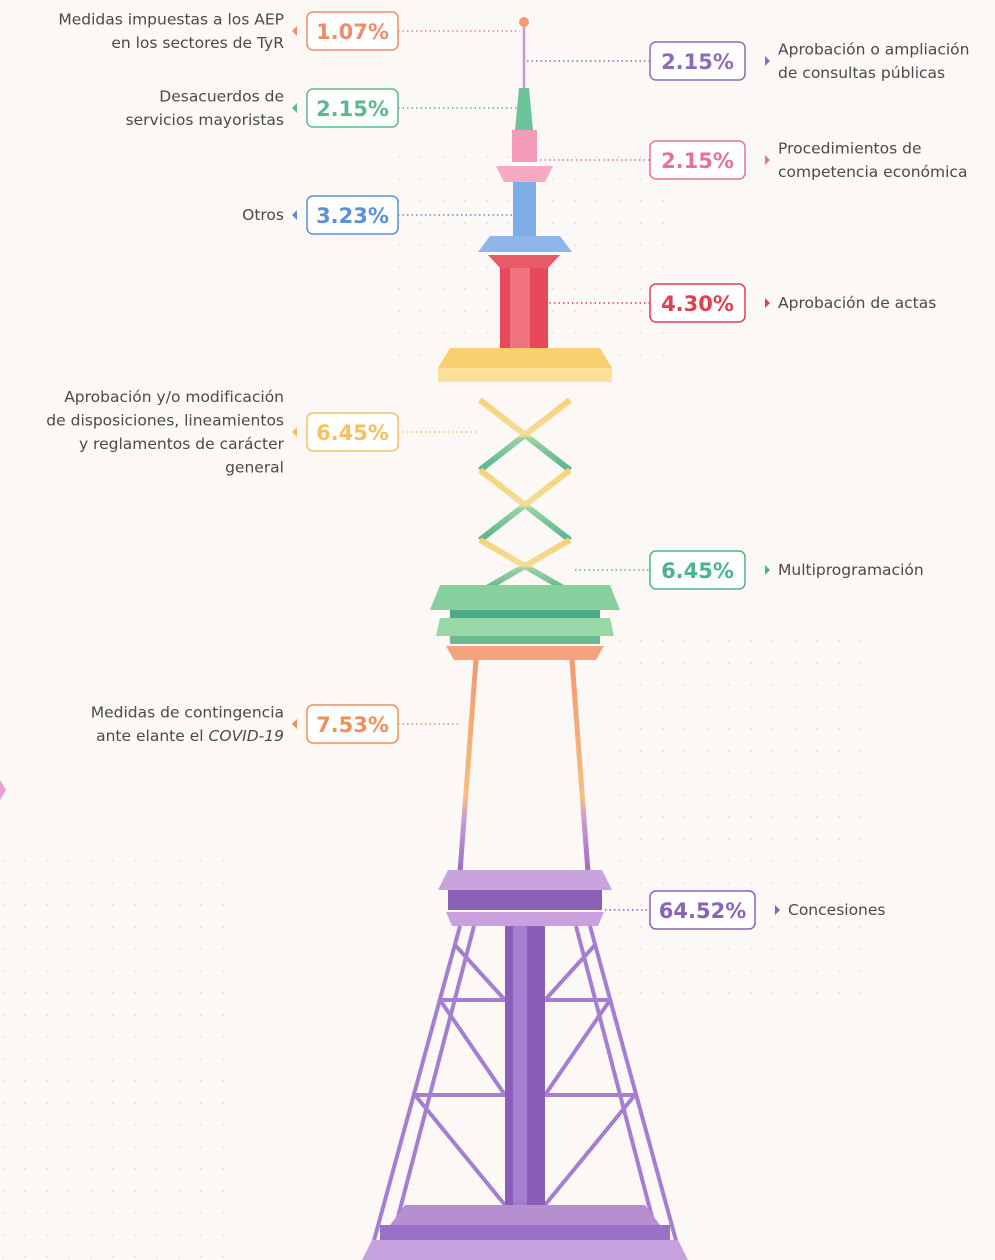 The width and height of the screenshot is (995, 1260). Describe the element at coordinates (171, 19) in the screenshot. I see `label: Medidas impuestas a los AEP` at that location.